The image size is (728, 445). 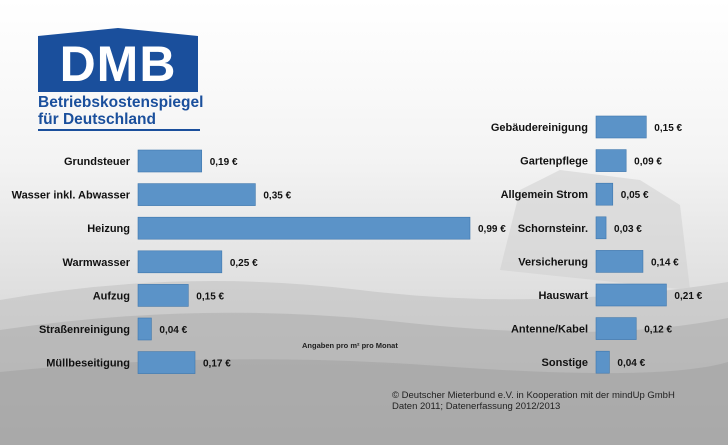 What do you see at coordinates (97, 119) in the screenshot?
I see `logo-line-2: für Deutschland` at bounding box center [97, 119].